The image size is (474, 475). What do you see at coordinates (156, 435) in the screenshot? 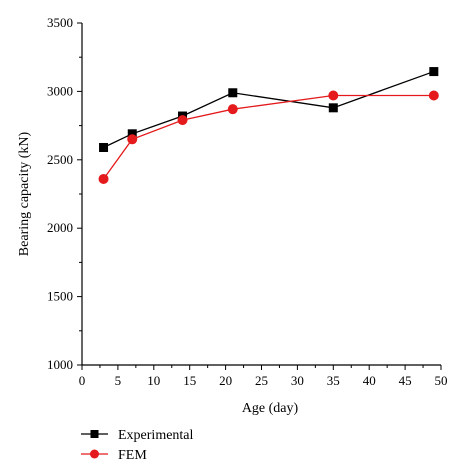
I see `legend-label-experimental: Experimental` at bounding box center [156, 435].